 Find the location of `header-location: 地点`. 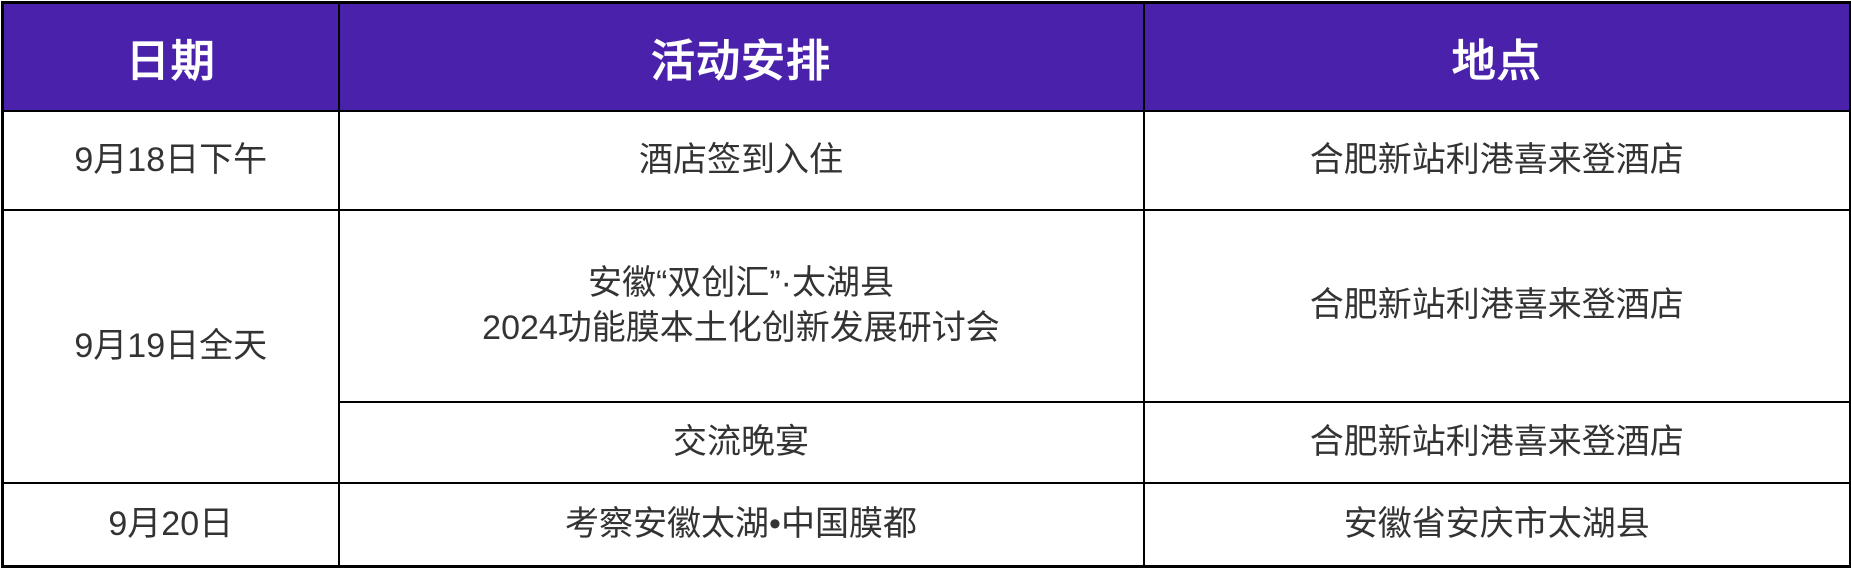

header-location: 地点 is located at coordinates (1496, 56).